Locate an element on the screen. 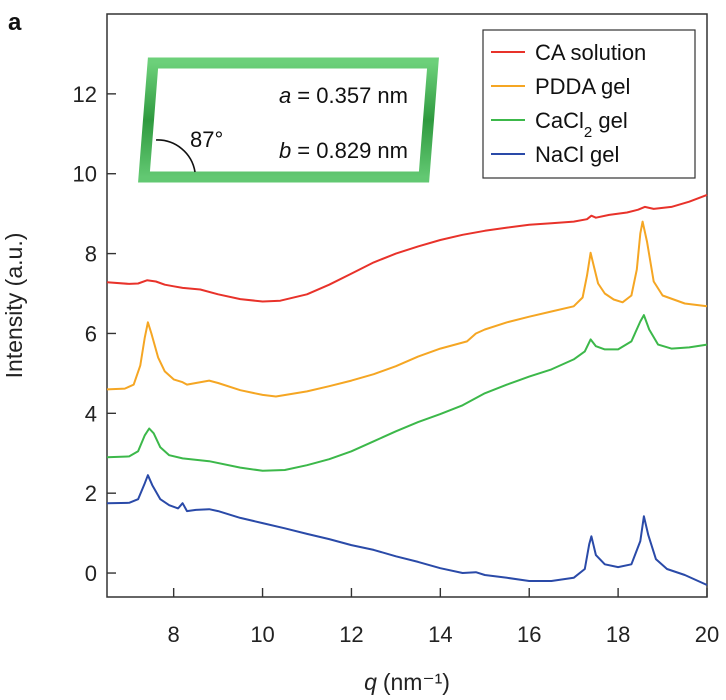  lattice-a-label: a = 0.357 nm is located at coordinates (343, 95).